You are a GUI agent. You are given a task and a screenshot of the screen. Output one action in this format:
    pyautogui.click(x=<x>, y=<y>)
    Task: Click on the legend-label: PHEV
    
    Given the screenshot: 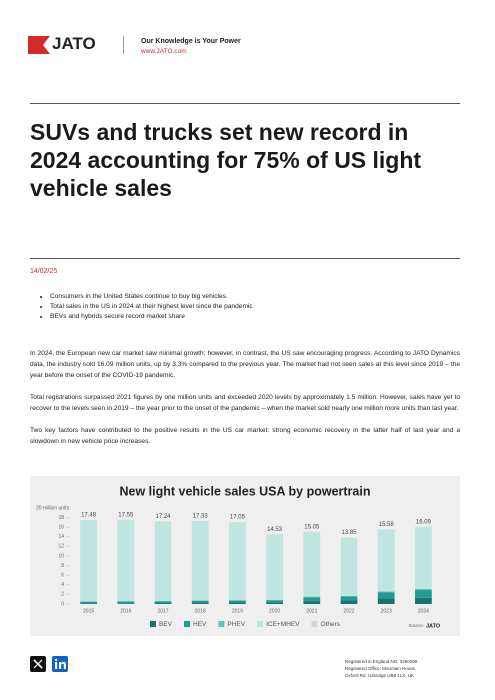 What is the action you would take?
    pyautogui.click(x=236, y=624)
    